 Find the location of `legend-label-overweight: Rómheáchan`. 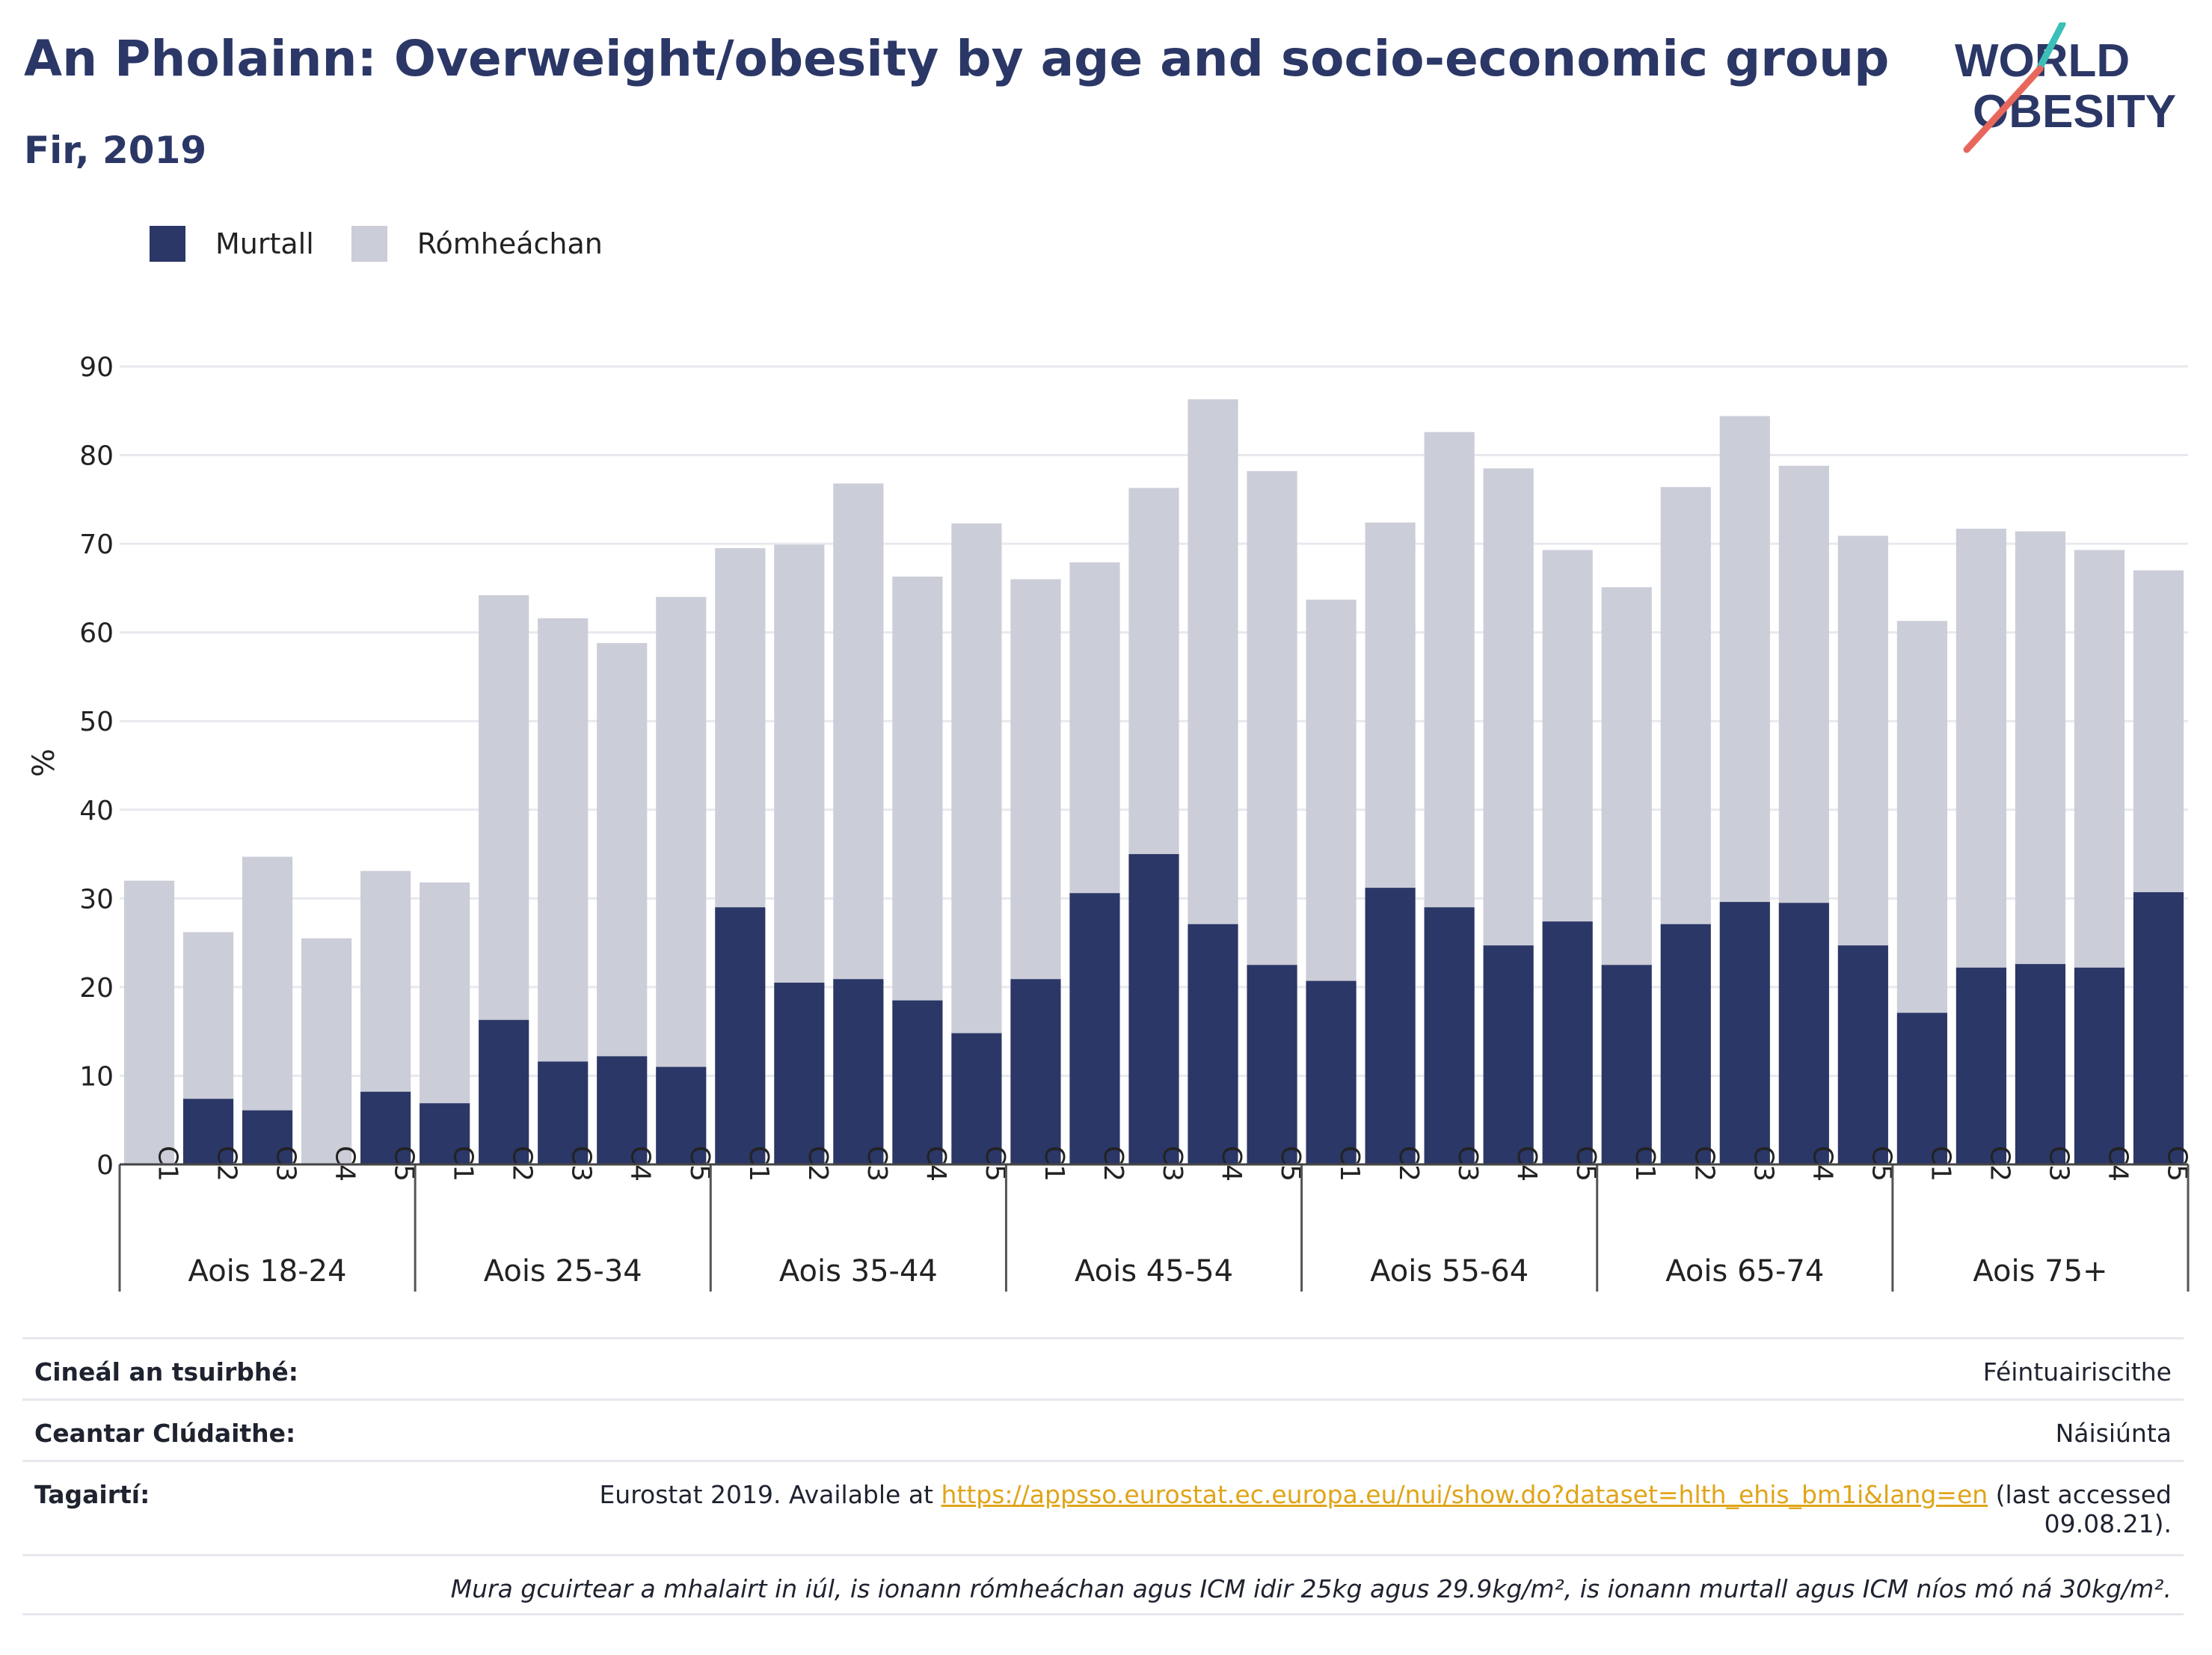

legend-label-overweight: Rómheáchan is located at coordinates (510, 243).